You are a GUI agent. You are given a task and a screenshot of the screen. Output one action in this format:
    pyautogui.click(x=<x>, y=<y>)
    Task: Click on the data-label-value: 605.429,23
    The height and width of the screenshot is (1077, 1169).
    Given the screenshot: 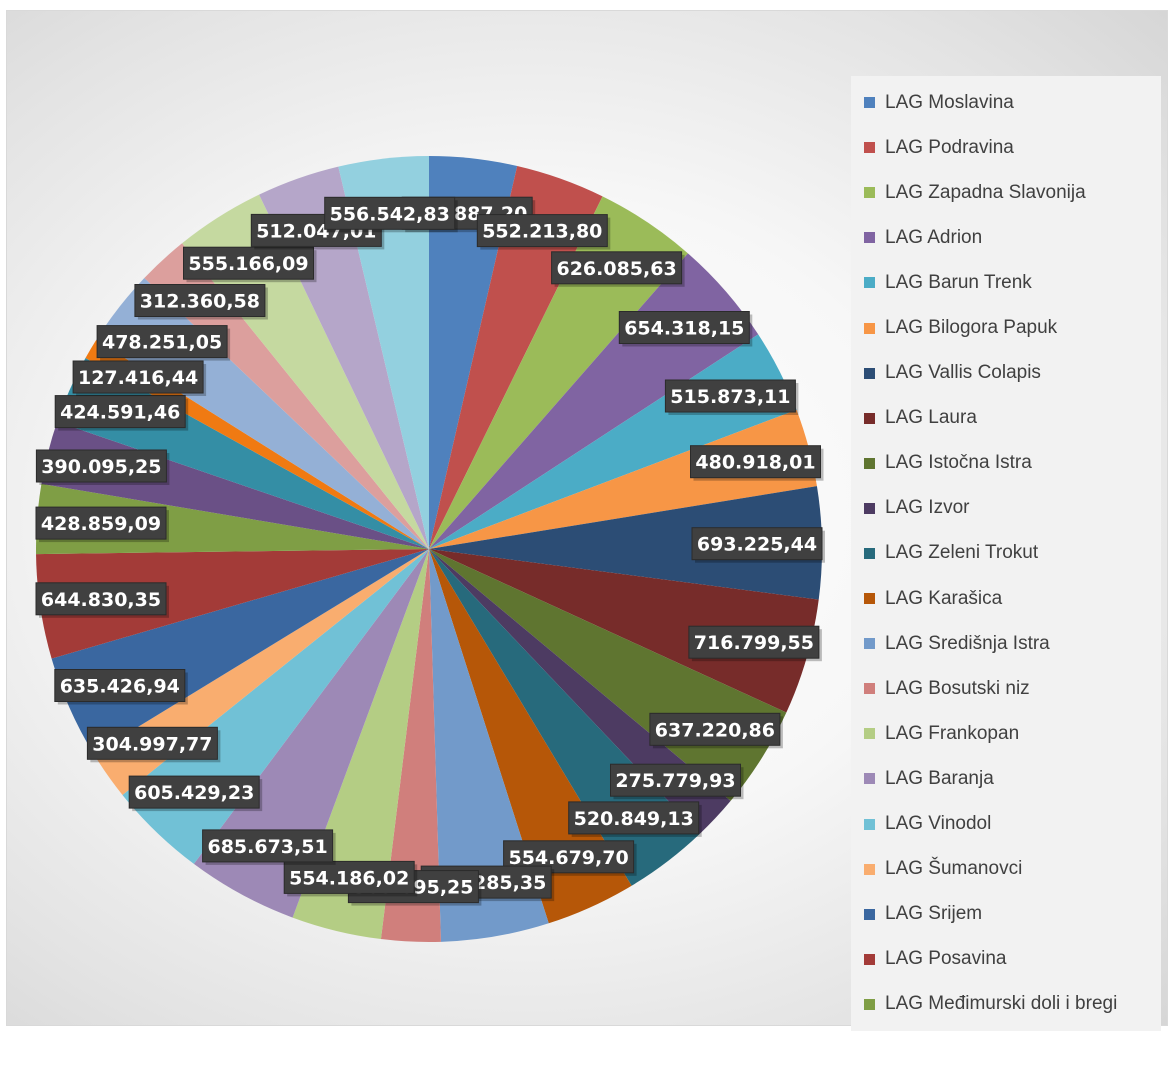 What is the action you would take?
    pyautogui.click(x=194, y=793)
    